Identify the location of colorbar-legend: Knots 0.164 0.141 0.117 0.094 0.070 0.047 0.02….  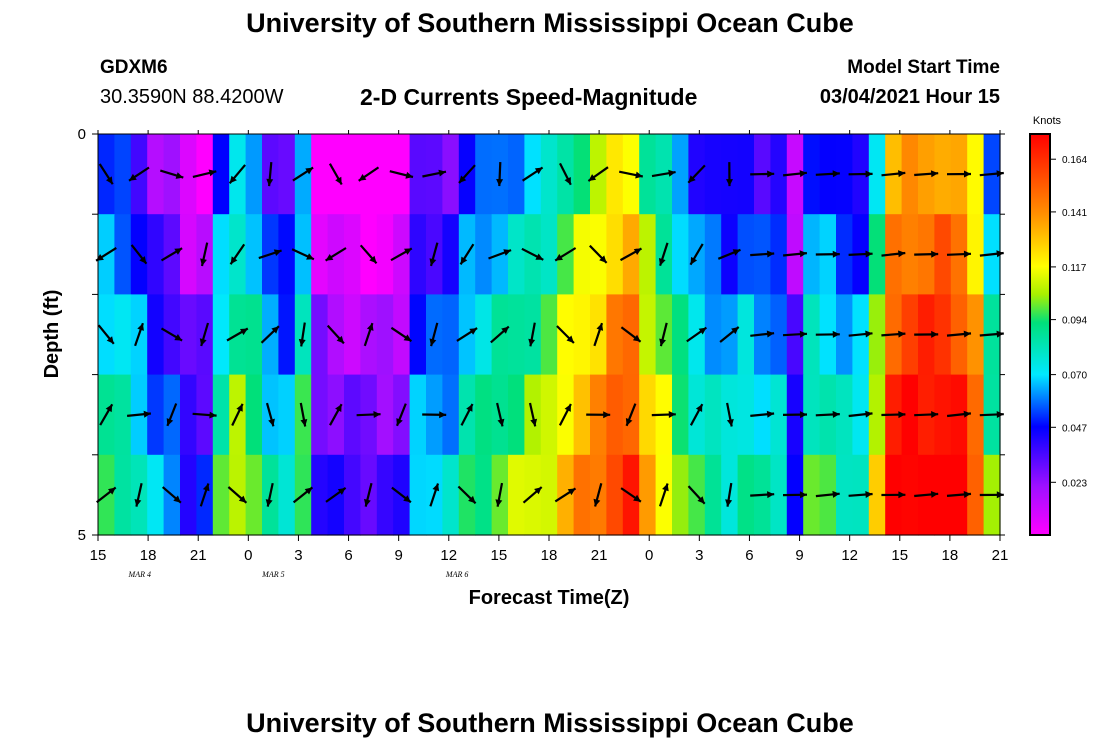
(1058, 325).